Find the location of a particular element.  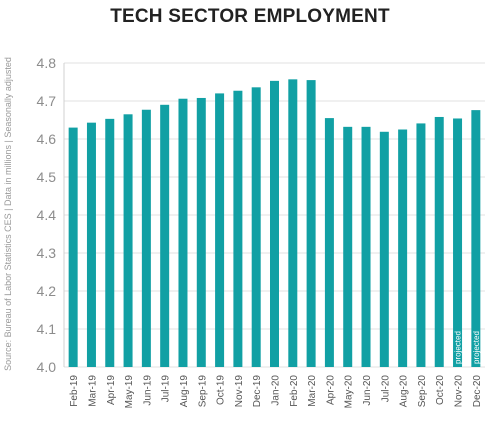

x-tick-label: Feb-20 is located at coordinates (294, 391).